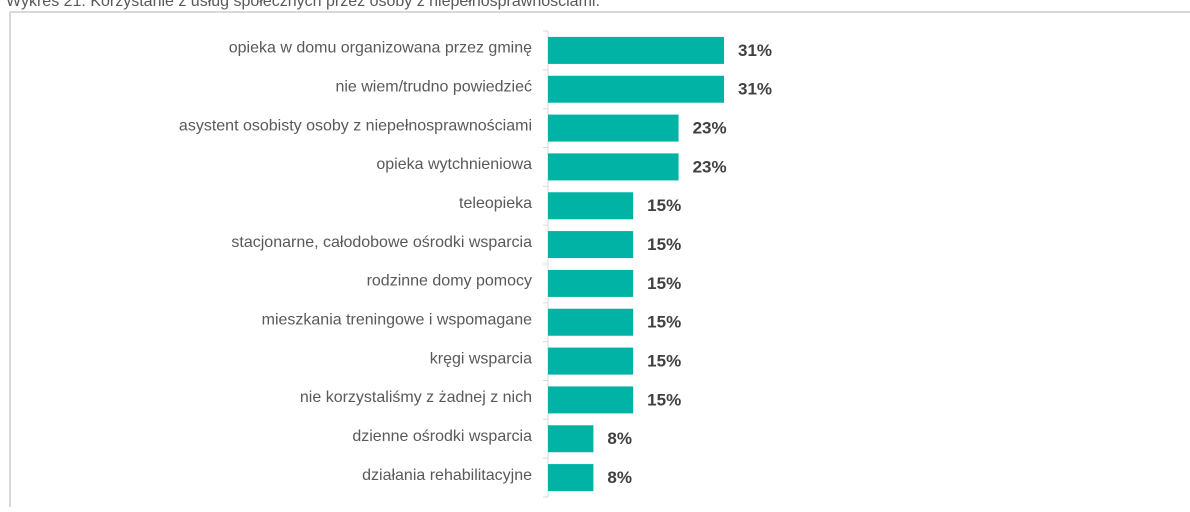  Describe the element at coordinates (442, 436) in the screenshot. I see `category-label: dzienne ośrodki wsparcia` at that location.